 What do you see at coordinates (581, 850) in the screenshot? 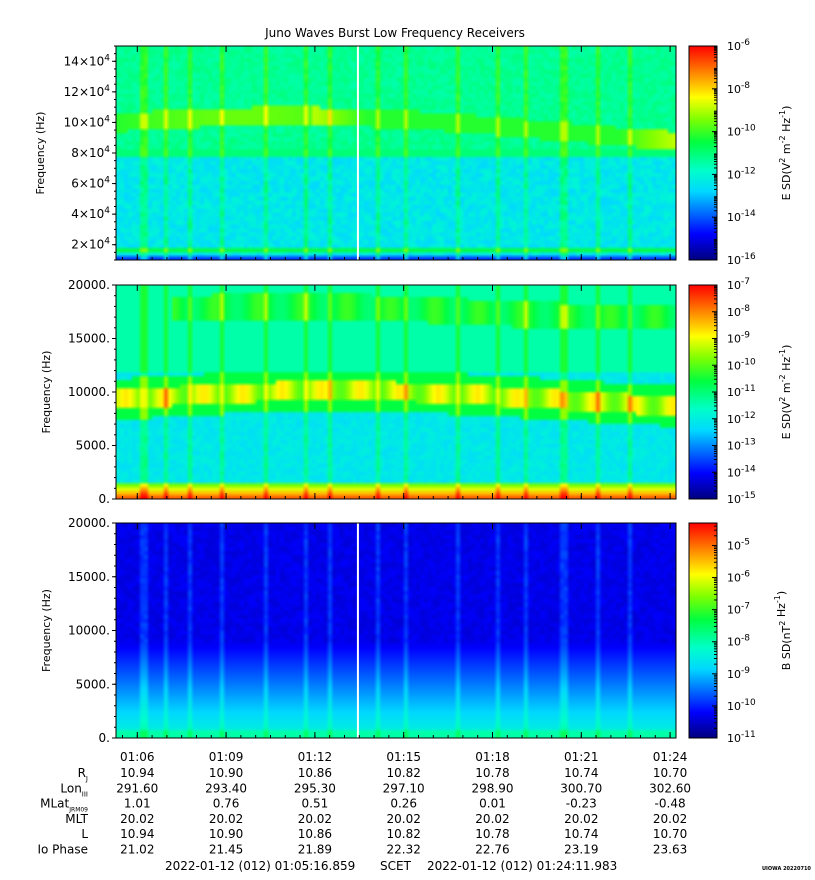
I see `ephemeris-value: 23.19` at bounding box center [581, 850].